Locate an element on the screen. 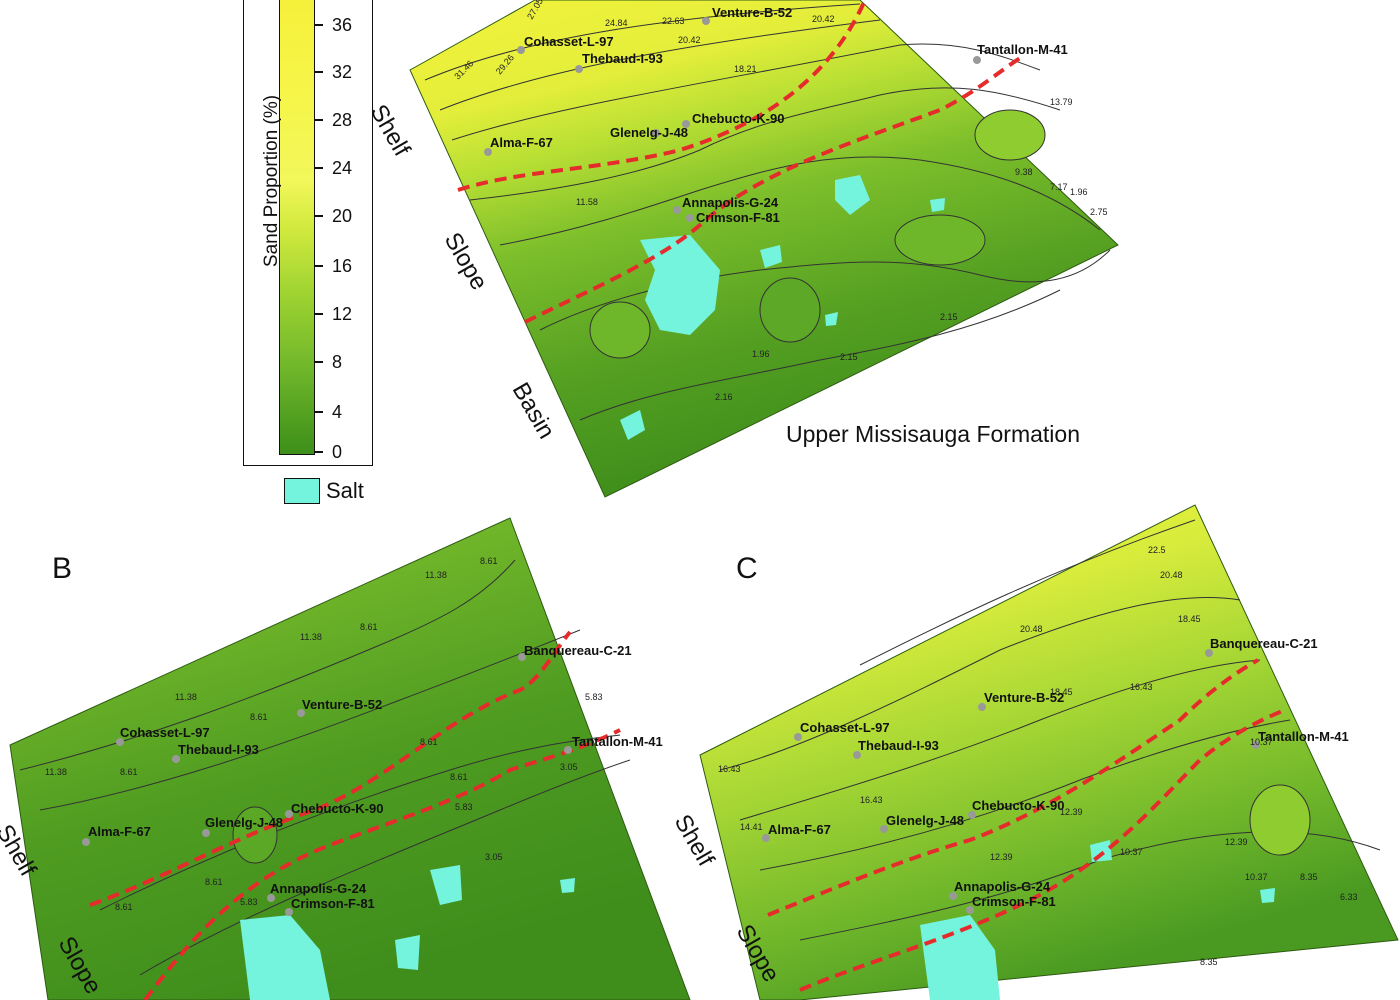 The width and height of the screenshot is (1400, 1000). slope-basin-boundary is located at coordinates (1042, 850).